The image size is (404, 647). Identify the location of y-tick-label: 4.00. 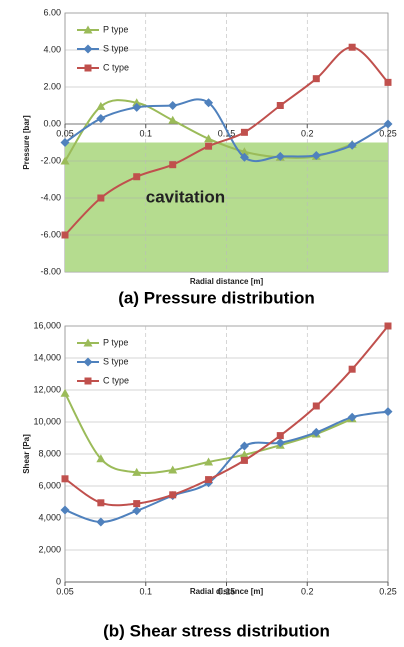
(52, 49).